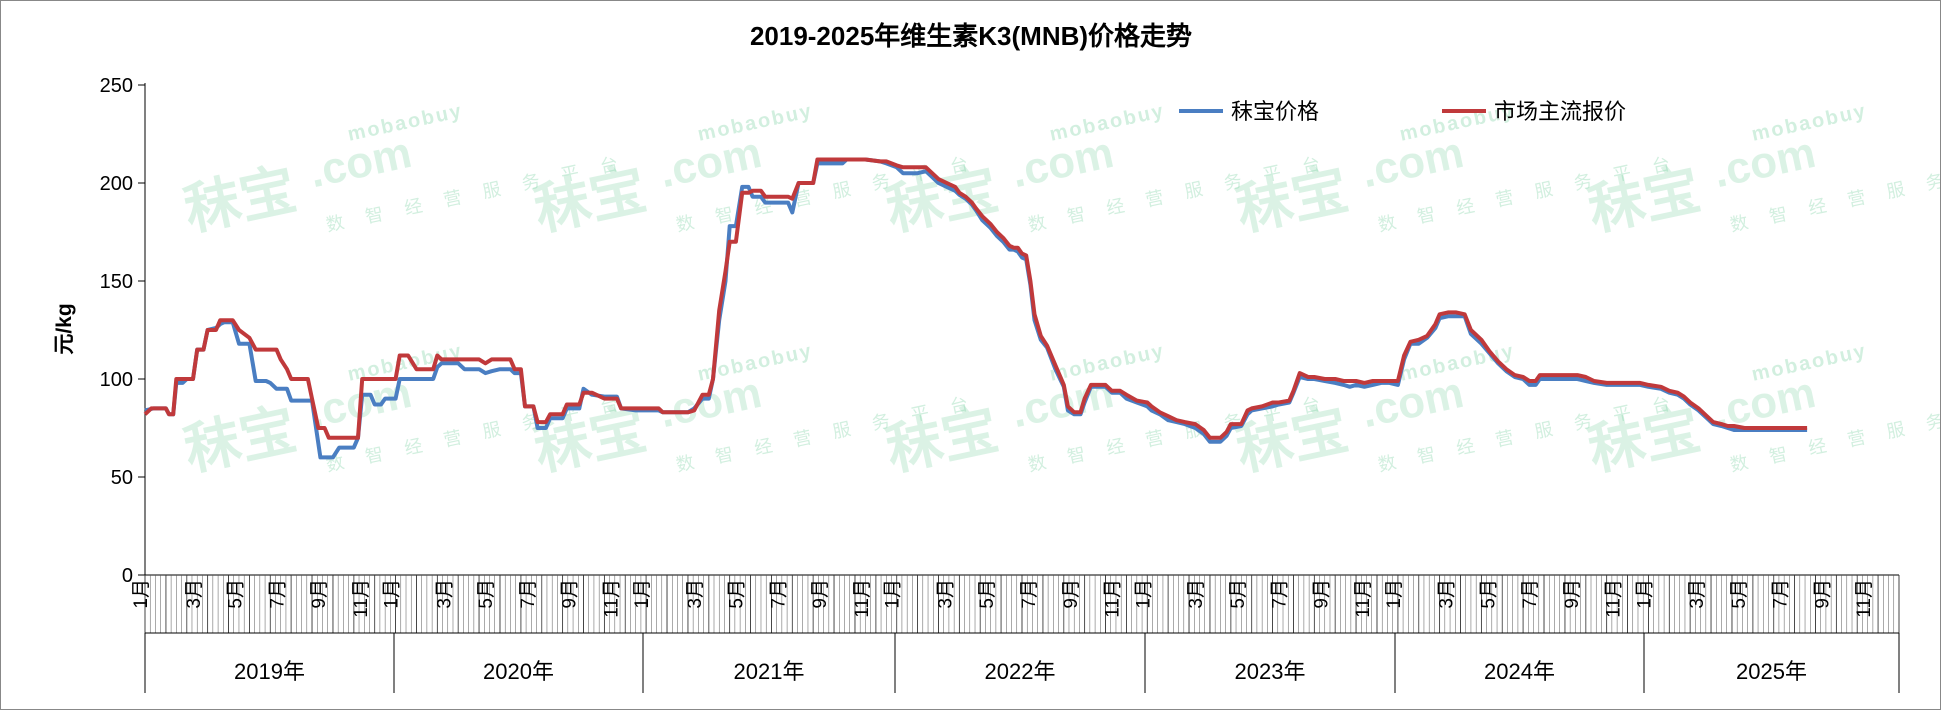 This screenshot has width=1941, height=714. What do you see at coordinates (127, 576) in the screenshot?
I see `y-tick-label: 0` at bounding box center [127, 576].